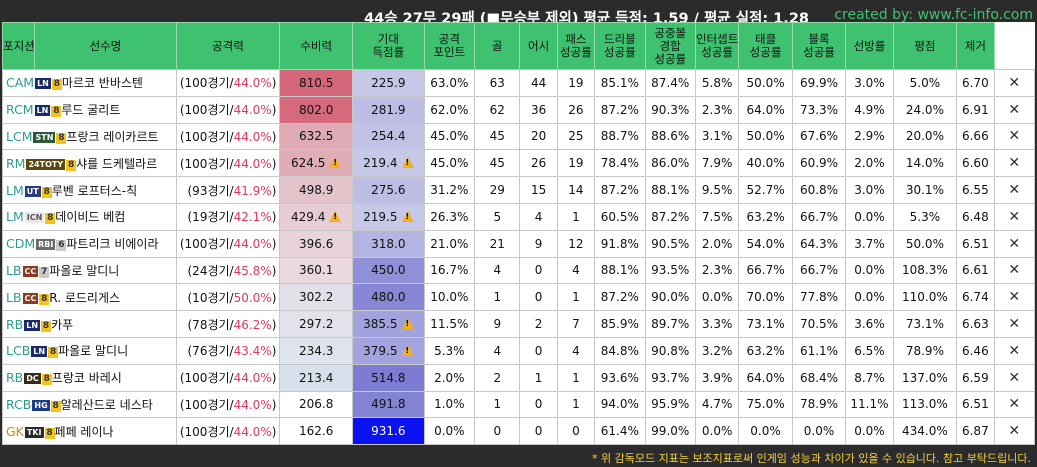 The width and height of the screenshot is (1037, 467). I want to click on player-name: 루벤 로프터스-칙, so click(94, 190).